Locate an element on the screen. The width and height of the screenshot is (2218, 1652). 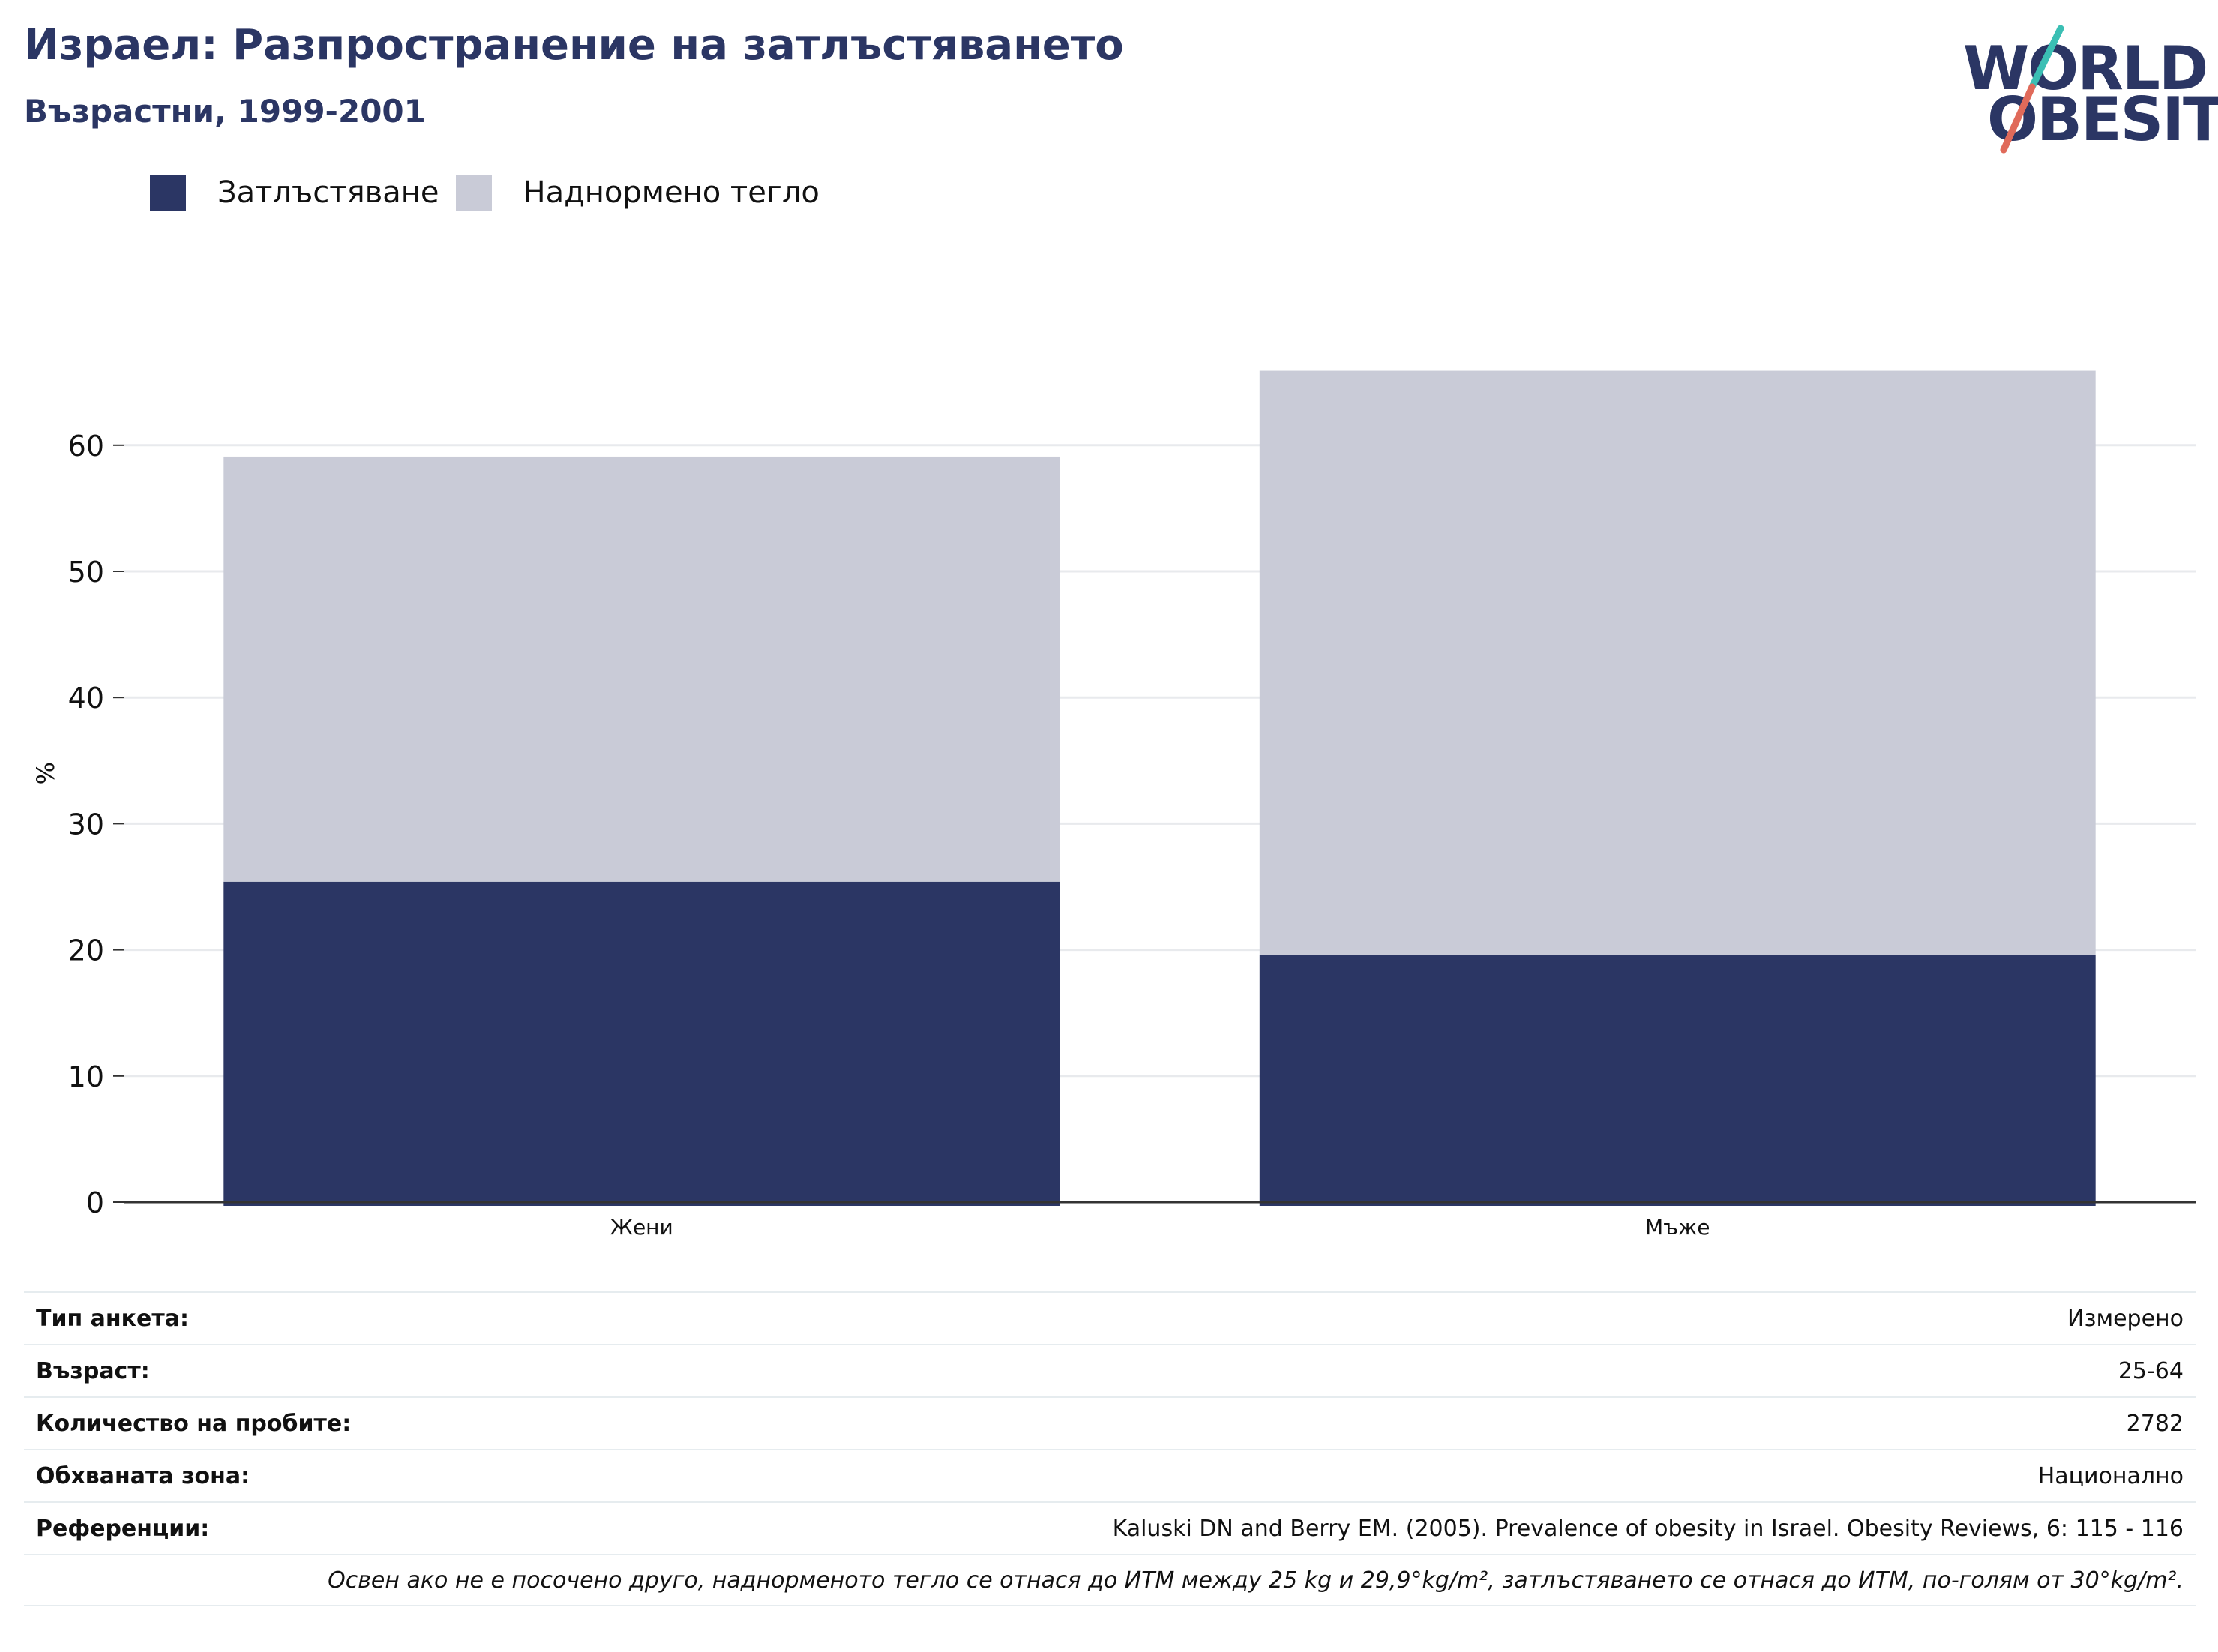
bar-overweight-men is located at coordinates (1677, 662).